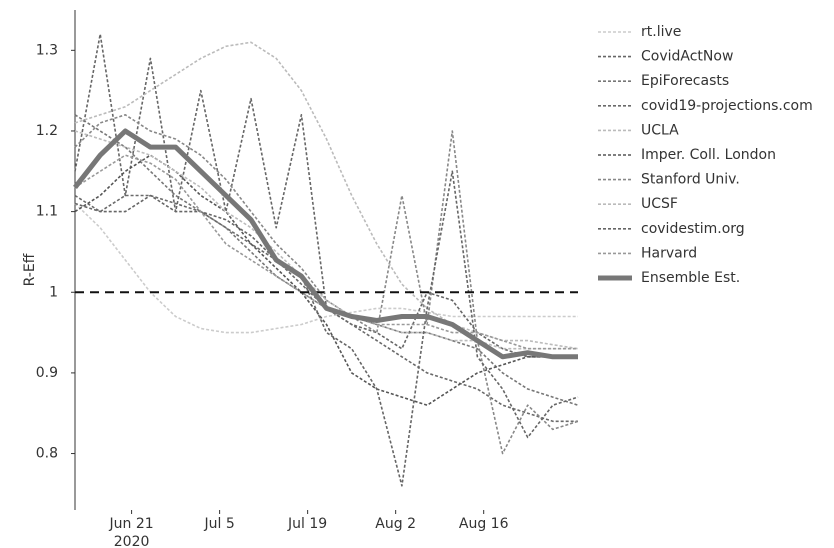  What do you see at coordinates (47, 373) in the screenshot?
I see `y-tick-label: 0.9` at bounding box center [47, 373].